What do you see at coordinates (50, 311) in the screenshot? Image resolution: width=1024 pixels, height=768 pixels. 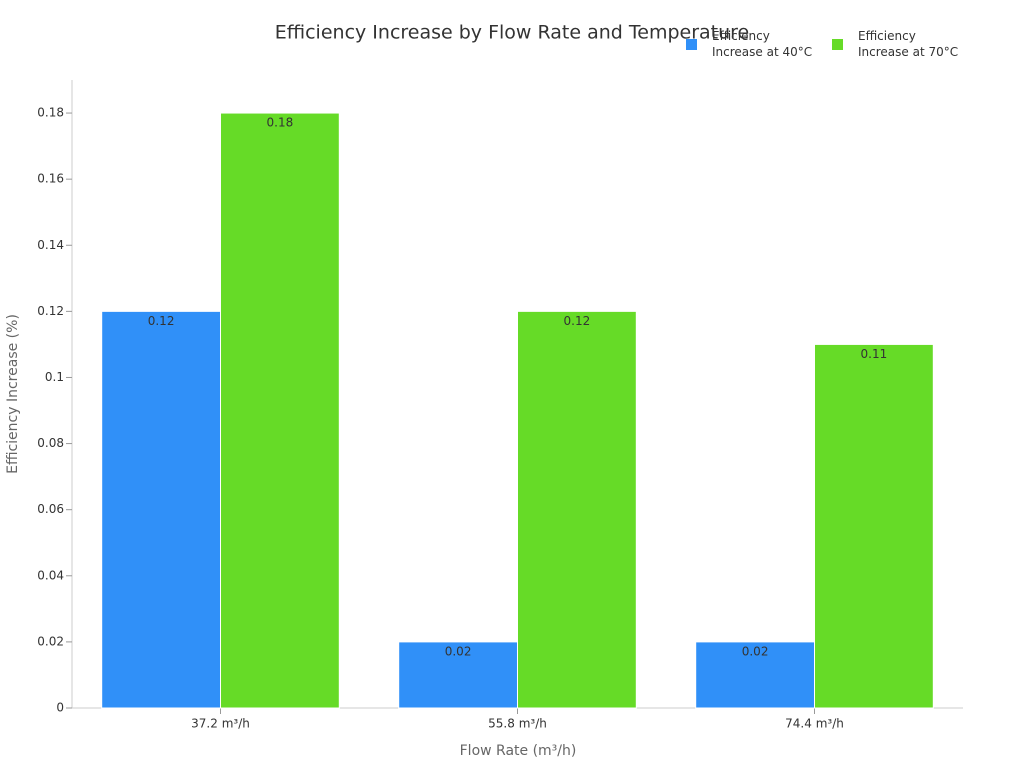 I see `y-tick-label: 0.12` at bounding box center [50, 311].